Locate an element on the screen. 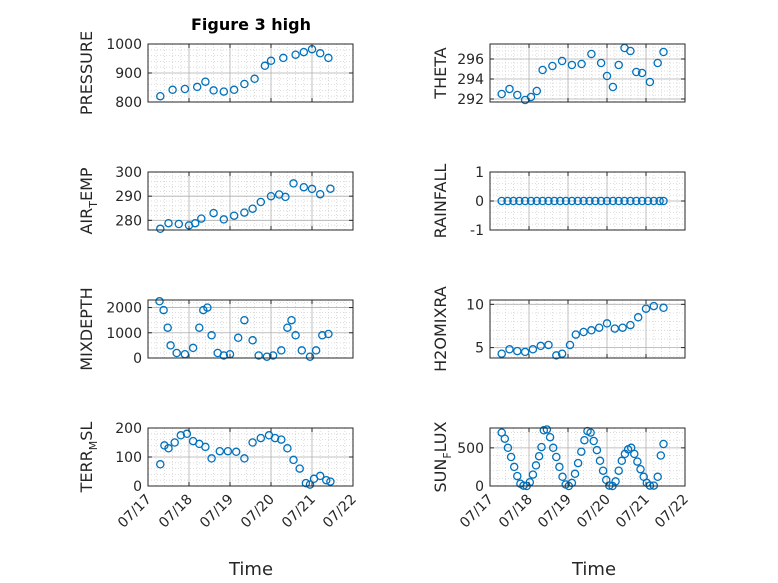 The height and width of the screenshot is (583, 778). y-axis-label: AIRTEMP is located at coordinates (88, 200).